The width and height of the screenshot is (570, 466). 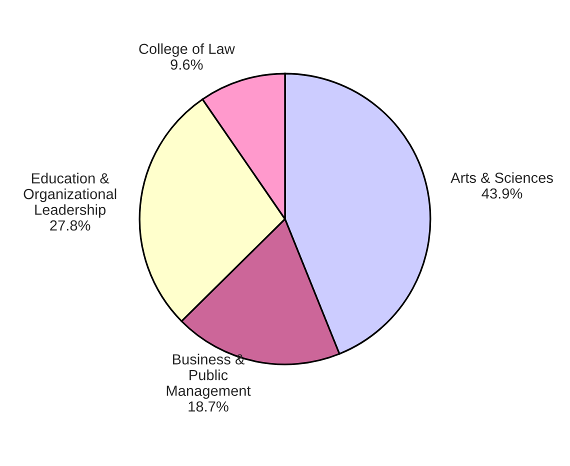 What do you see at coordinates (70, 195) in the screenshot?
I see `slice-label: Education & Organizational Leadership` at bounding box center [70, 195].